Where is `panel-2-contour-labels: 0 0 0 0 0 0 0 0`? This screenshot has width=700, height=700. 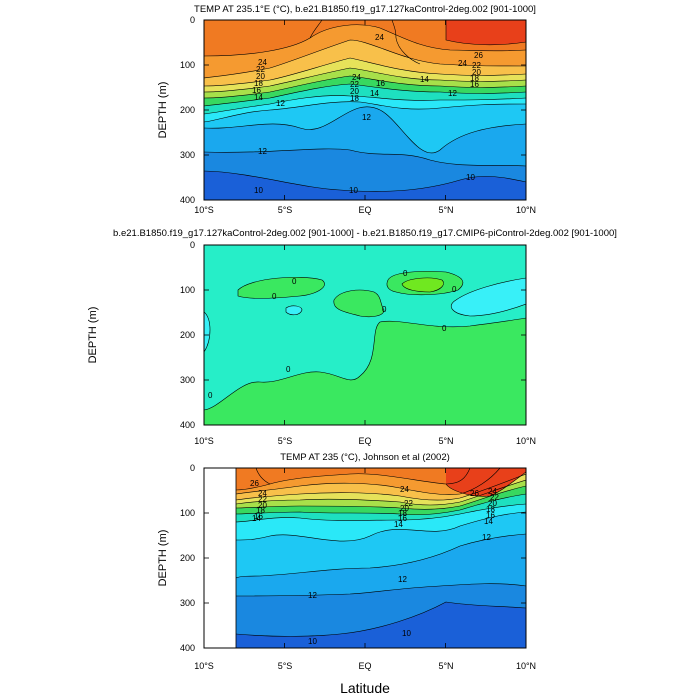
panel-2-contour-labels: 0 0 0 0 0 0 0 0 is located at coordinates (332, 334).